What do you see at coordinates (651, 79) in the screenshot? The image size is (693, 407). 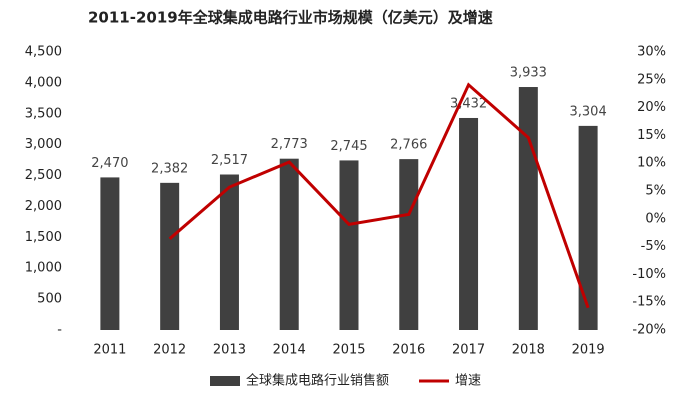 I see `y2-tick-label: 25%` at bounding box center [651, 79].